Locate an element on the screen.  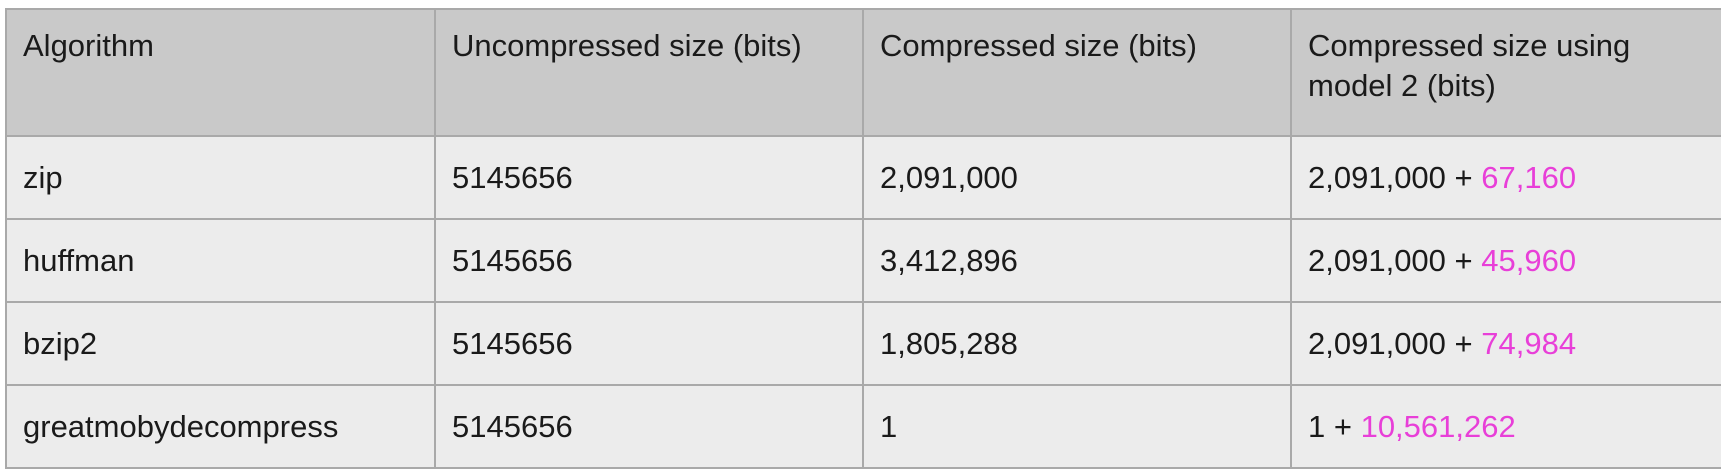
cell-model2: 2,091,000 + 67,160 is located at coordinates (1505, 177).